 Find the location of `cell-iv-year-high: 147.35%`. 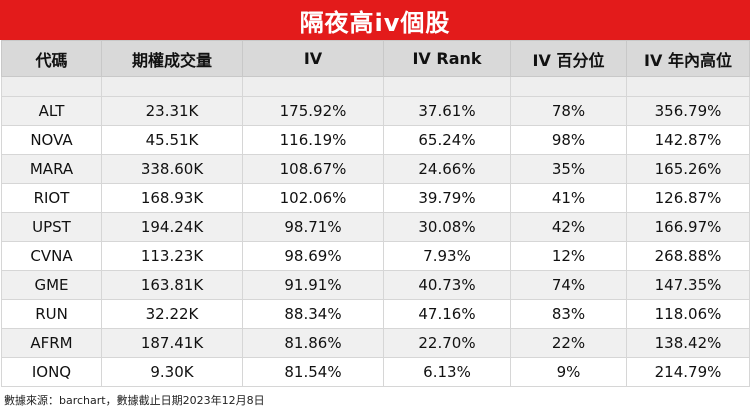

cell-iv-year-high: 147.35% is located at coordinates (688, 285).